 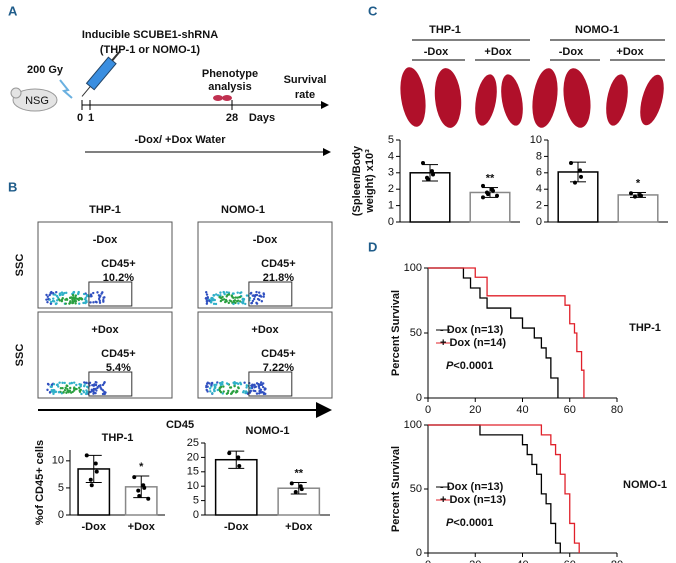 What do you see at coordinates (617, 410) in the screenshot?
I see `x-tick-label: 80` at bounding box center [617, 410].